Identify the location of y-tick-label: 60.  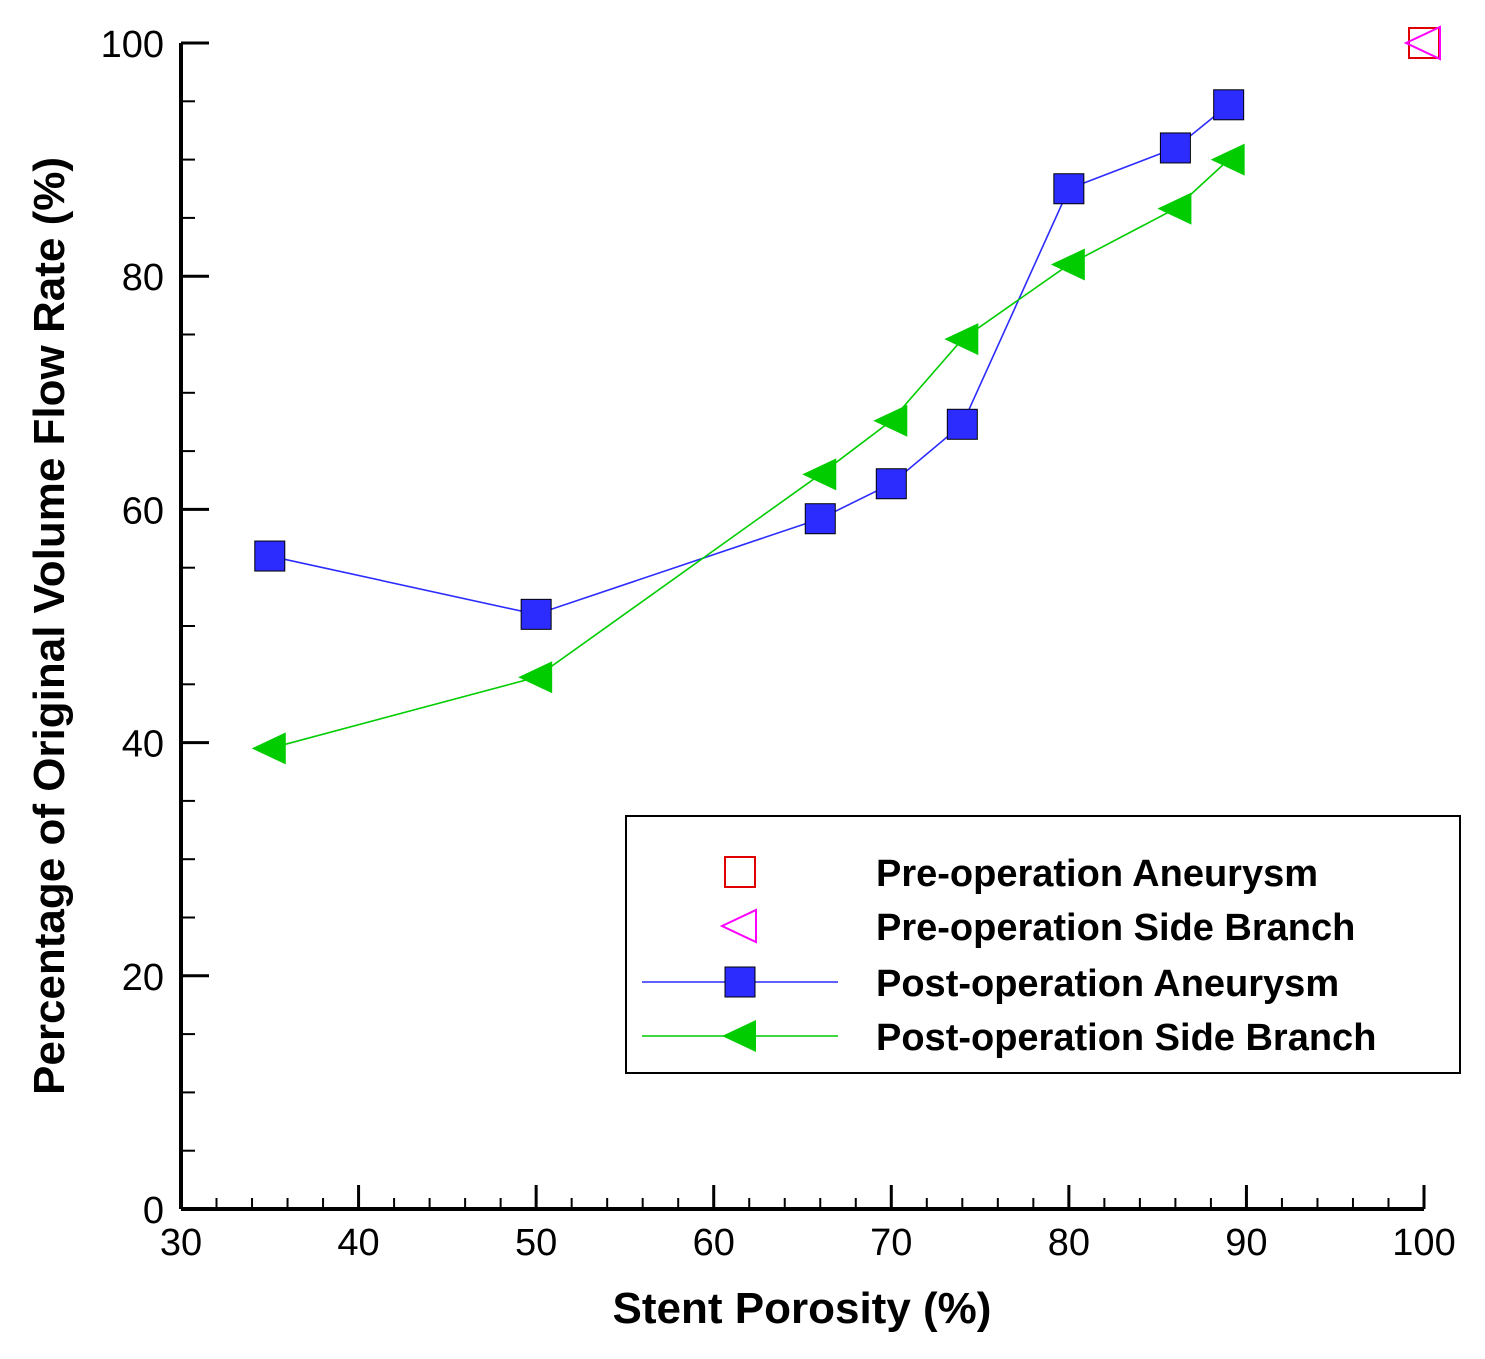
(143, 511).